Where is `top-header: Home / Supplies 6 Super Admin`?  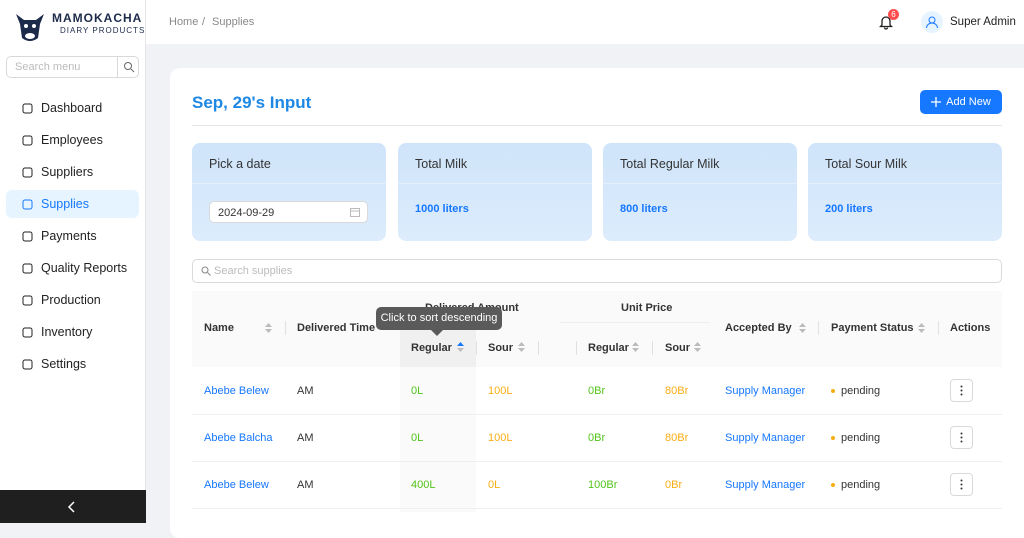 top-header: Home / Supplies 6 Super Admin is located at coordinates (585, 22).